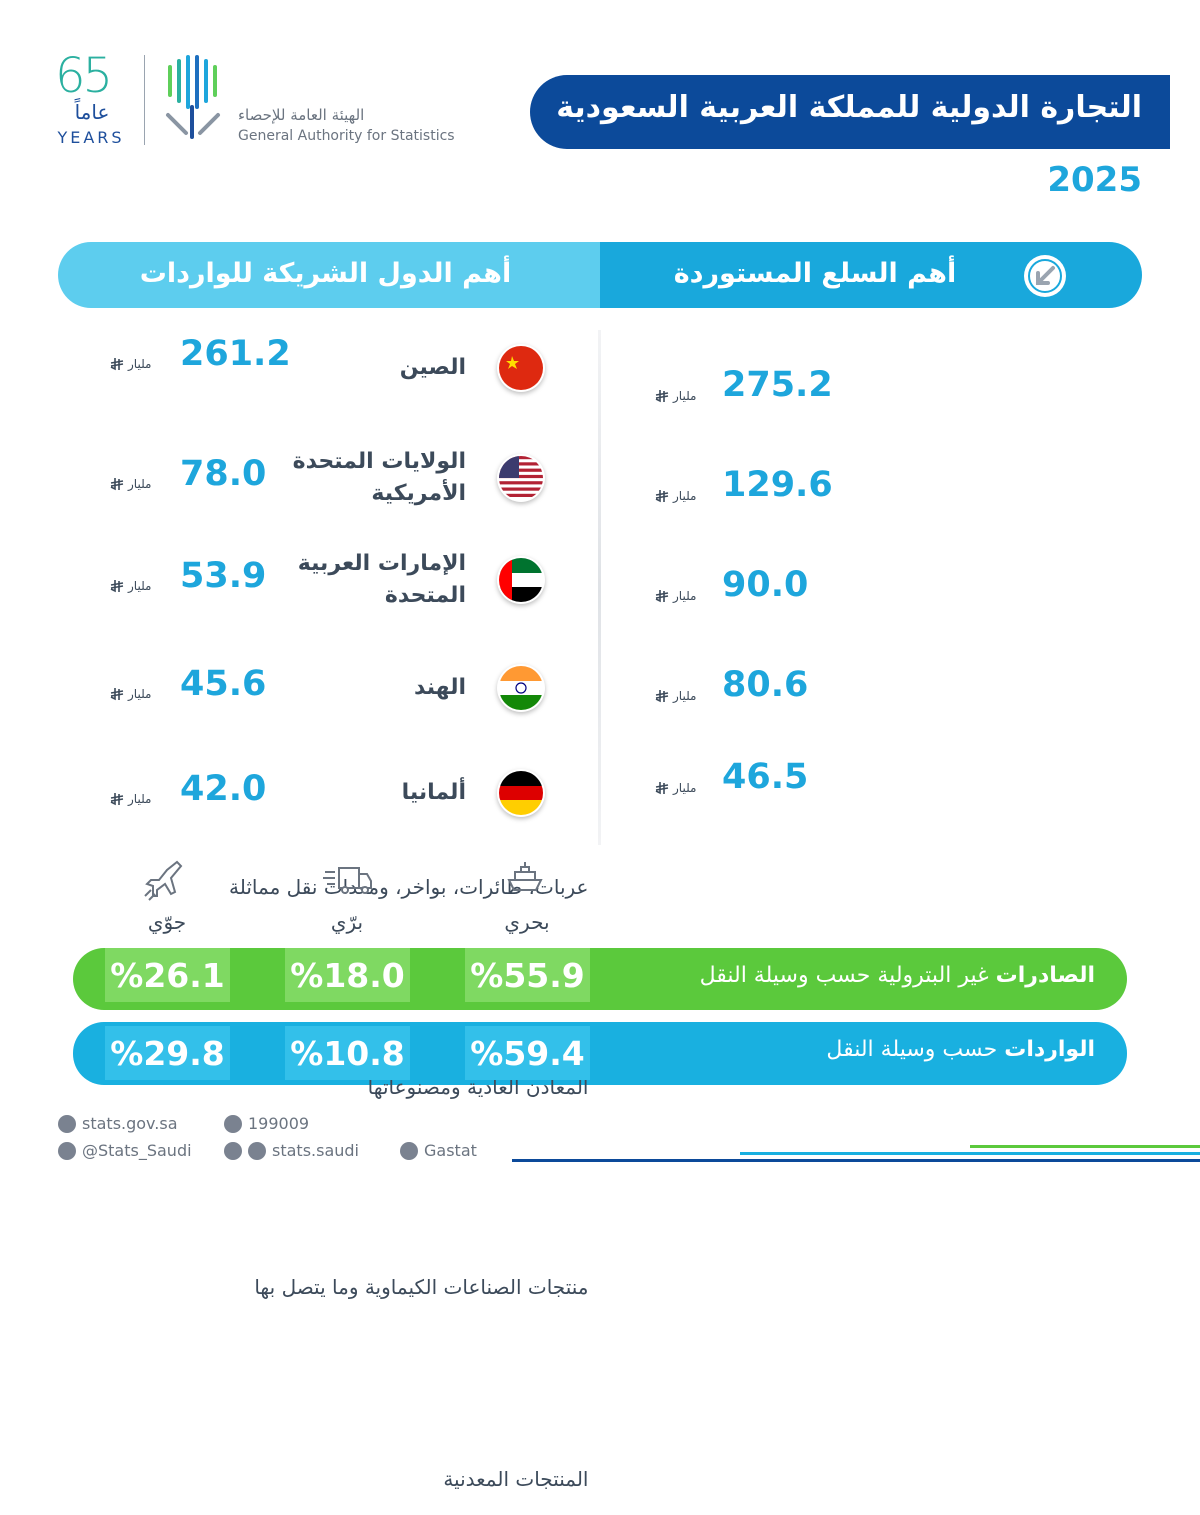 The height and width of the screenshot is (1515, 1200). Describe the element at coordinates (432, 367) in the screenshot. I see `country-name: الصين` at that location.